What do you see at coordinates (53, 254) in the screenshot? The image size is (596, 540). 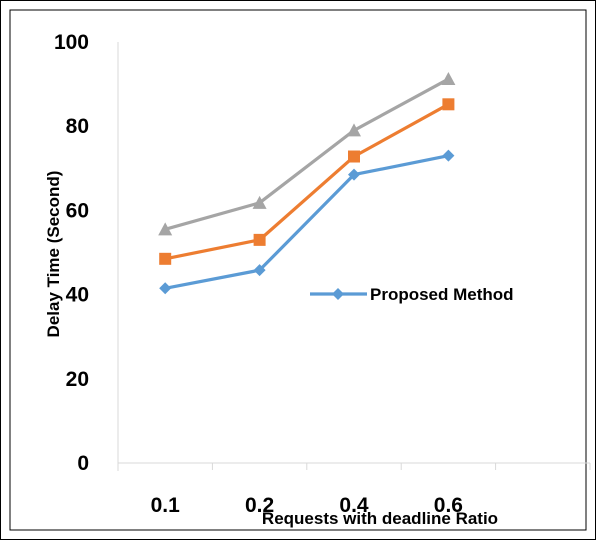 I see `y-axis-title: Delay Time (Second)` at bounding box center [53, 254].